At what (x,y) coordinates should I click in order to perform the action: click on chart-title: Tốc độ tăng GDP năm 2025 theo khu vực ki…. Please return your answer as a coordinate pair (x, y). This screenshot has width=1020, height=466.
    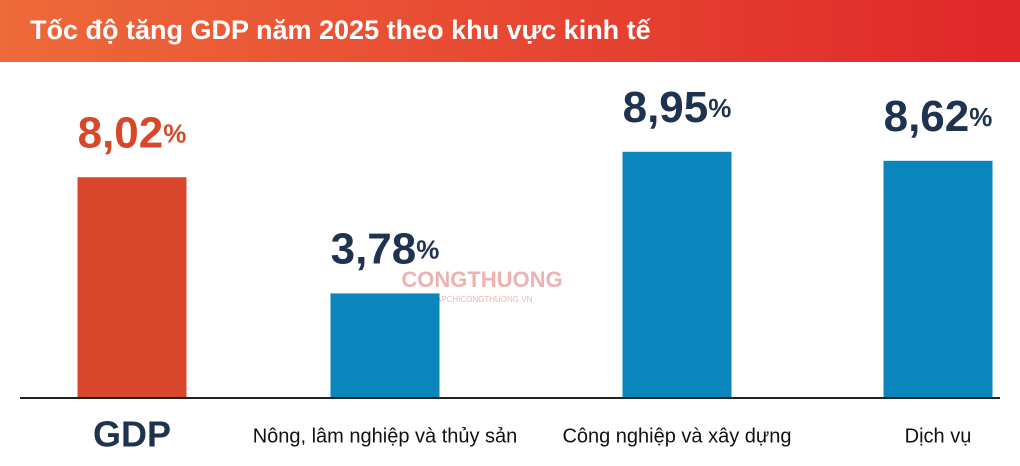
    Looking at the image, I should click on (341, 30).